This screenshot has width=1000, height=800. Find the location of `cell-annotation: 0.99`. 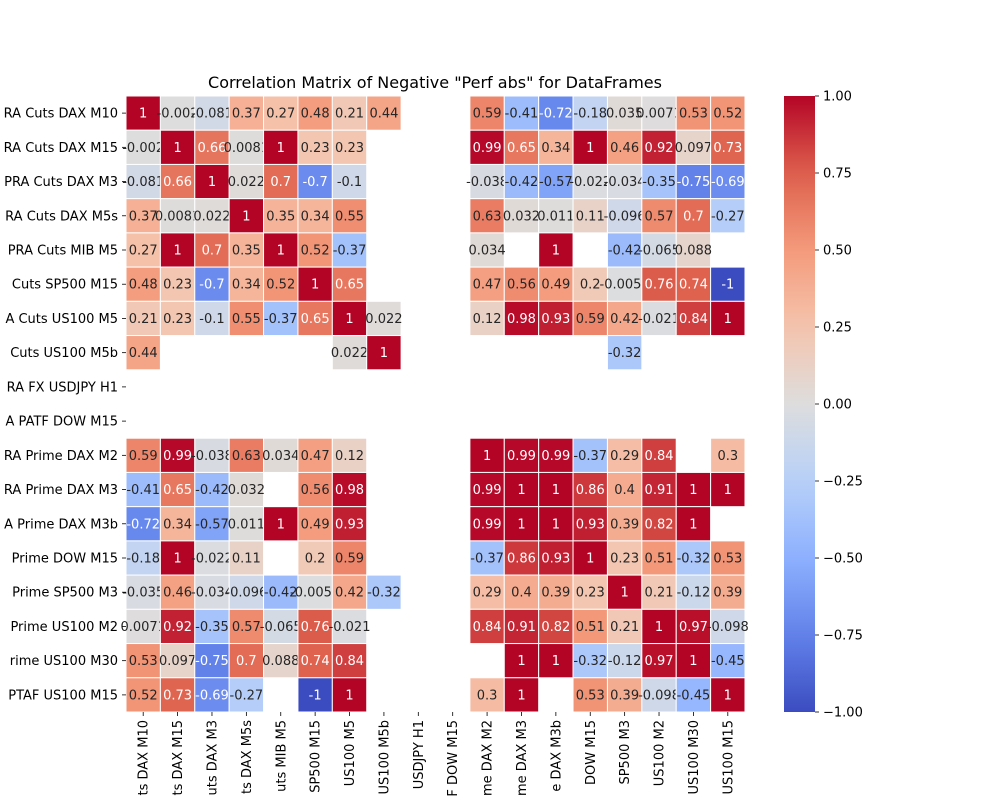

cell-annotation: 0.99 is located at coordinates (555, 456).